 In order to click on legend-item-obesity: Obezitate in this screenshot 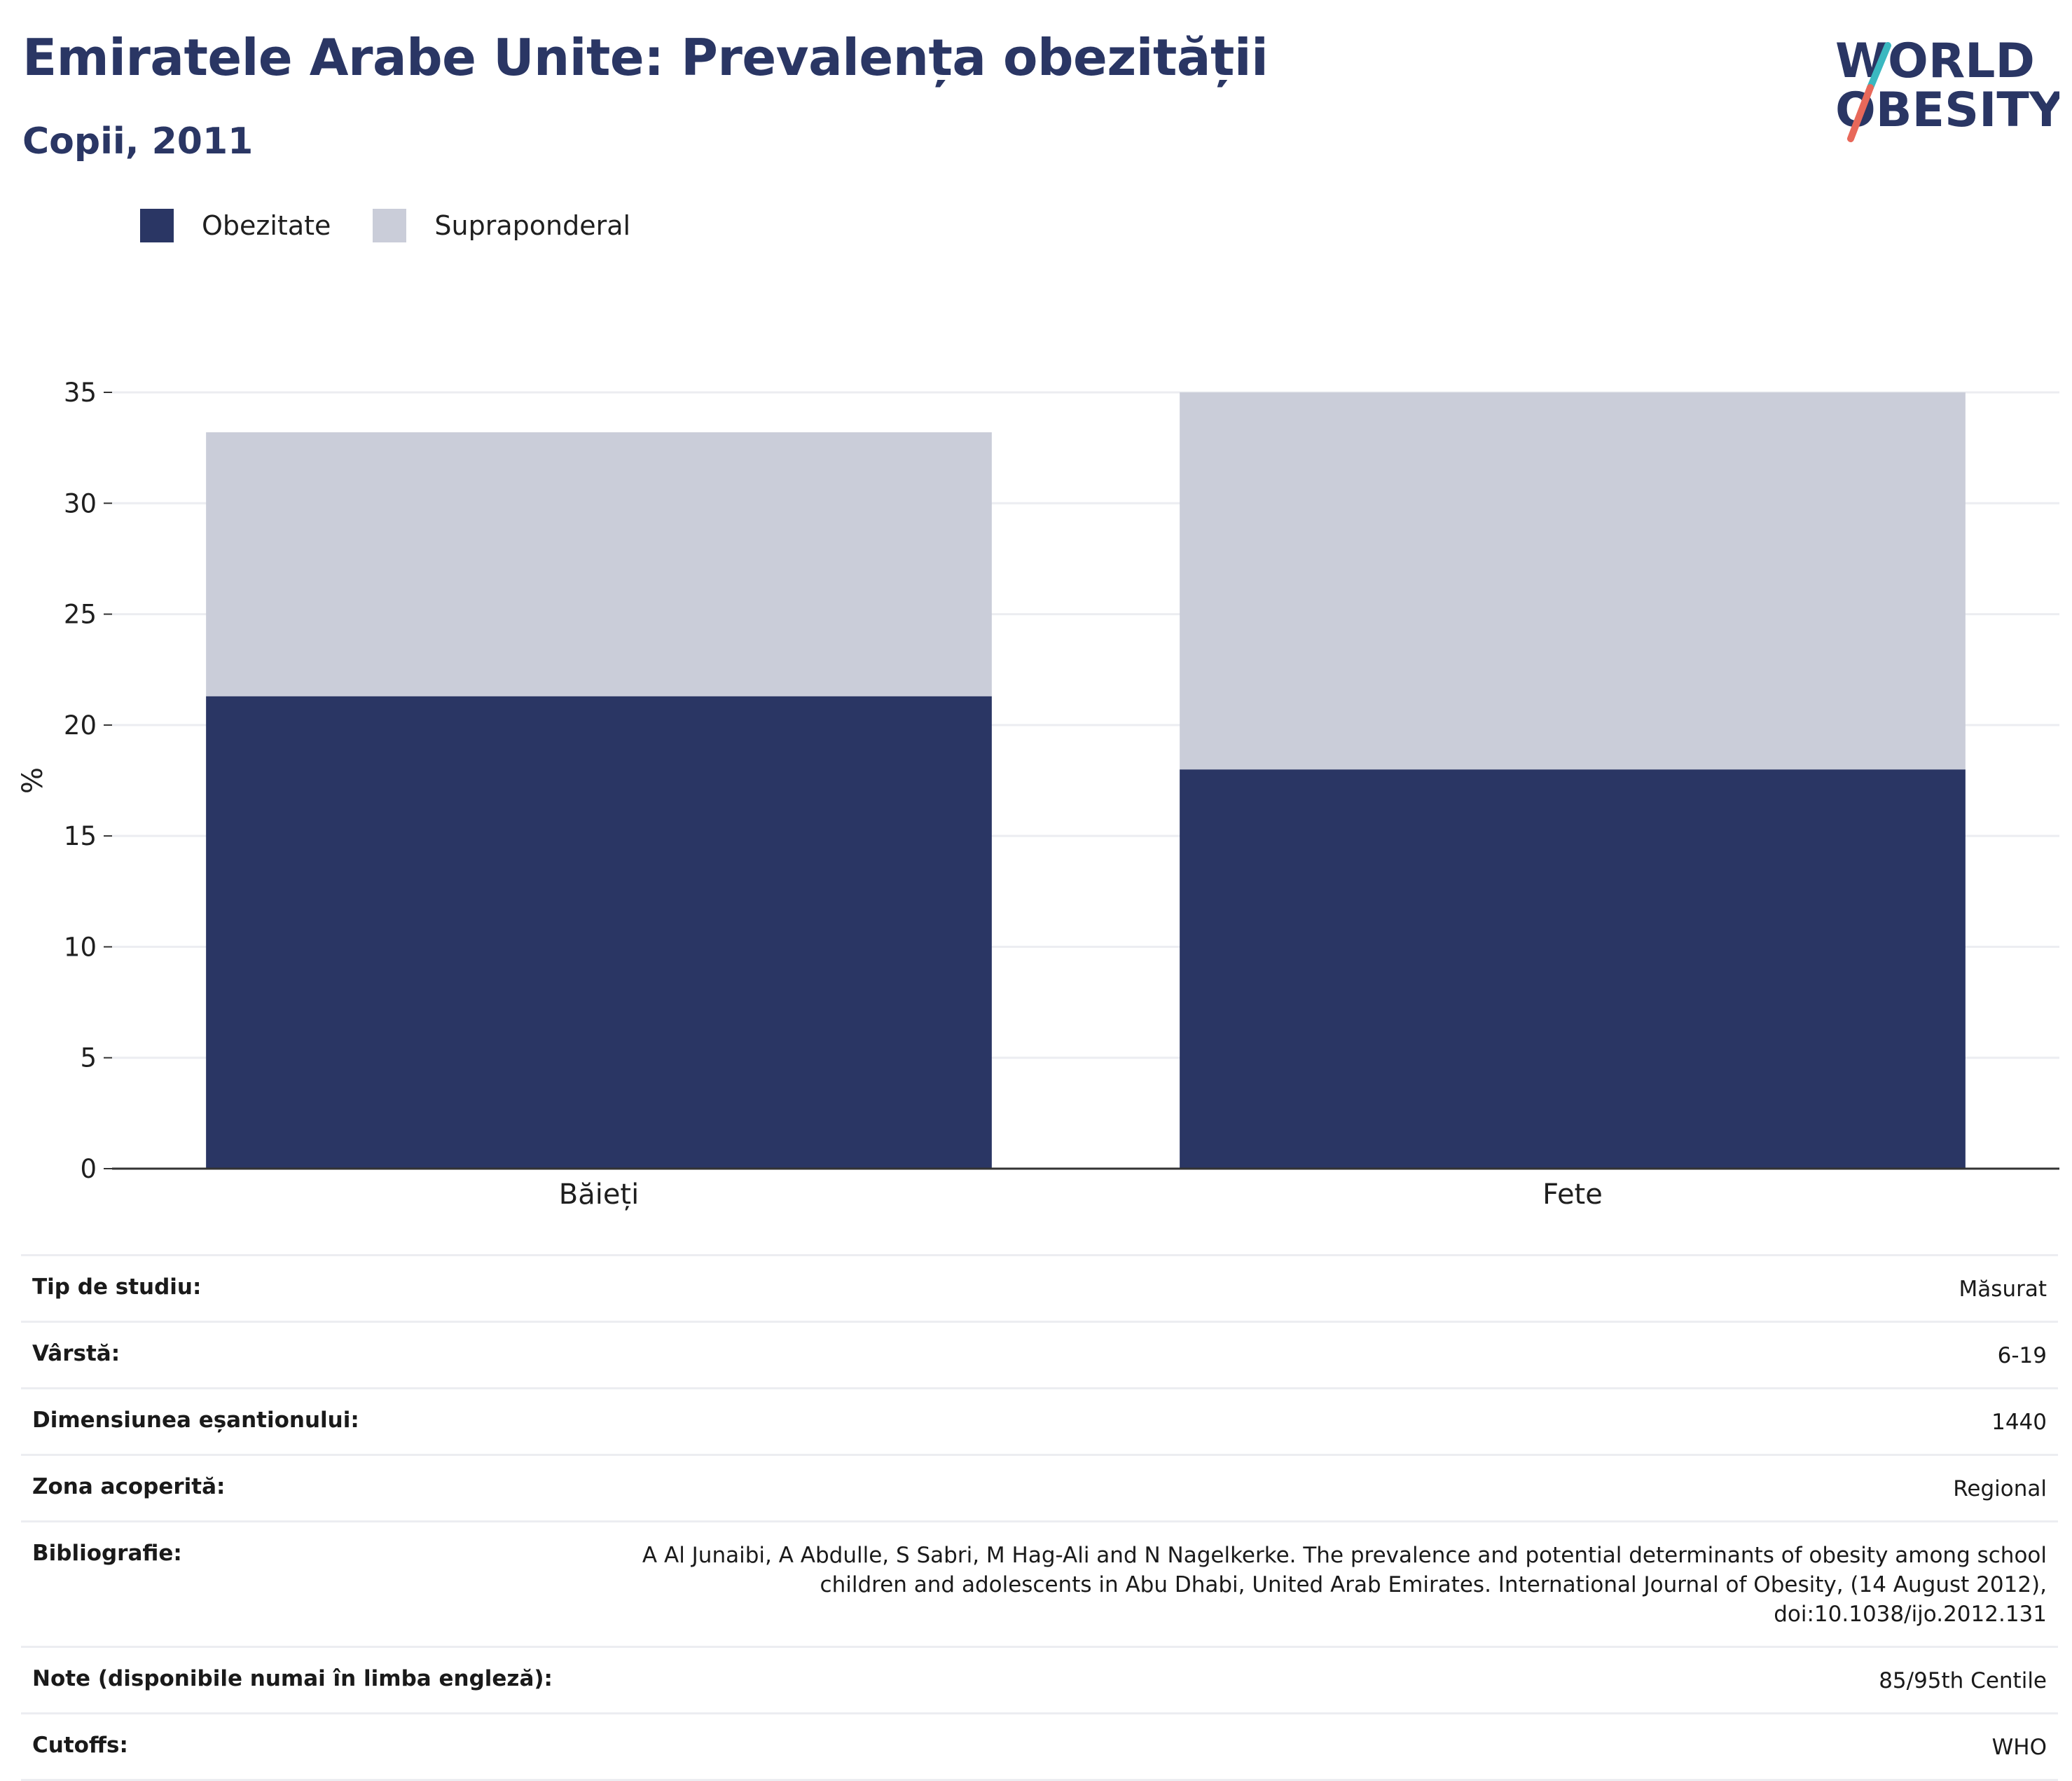, I will do `click(236, 225)`.